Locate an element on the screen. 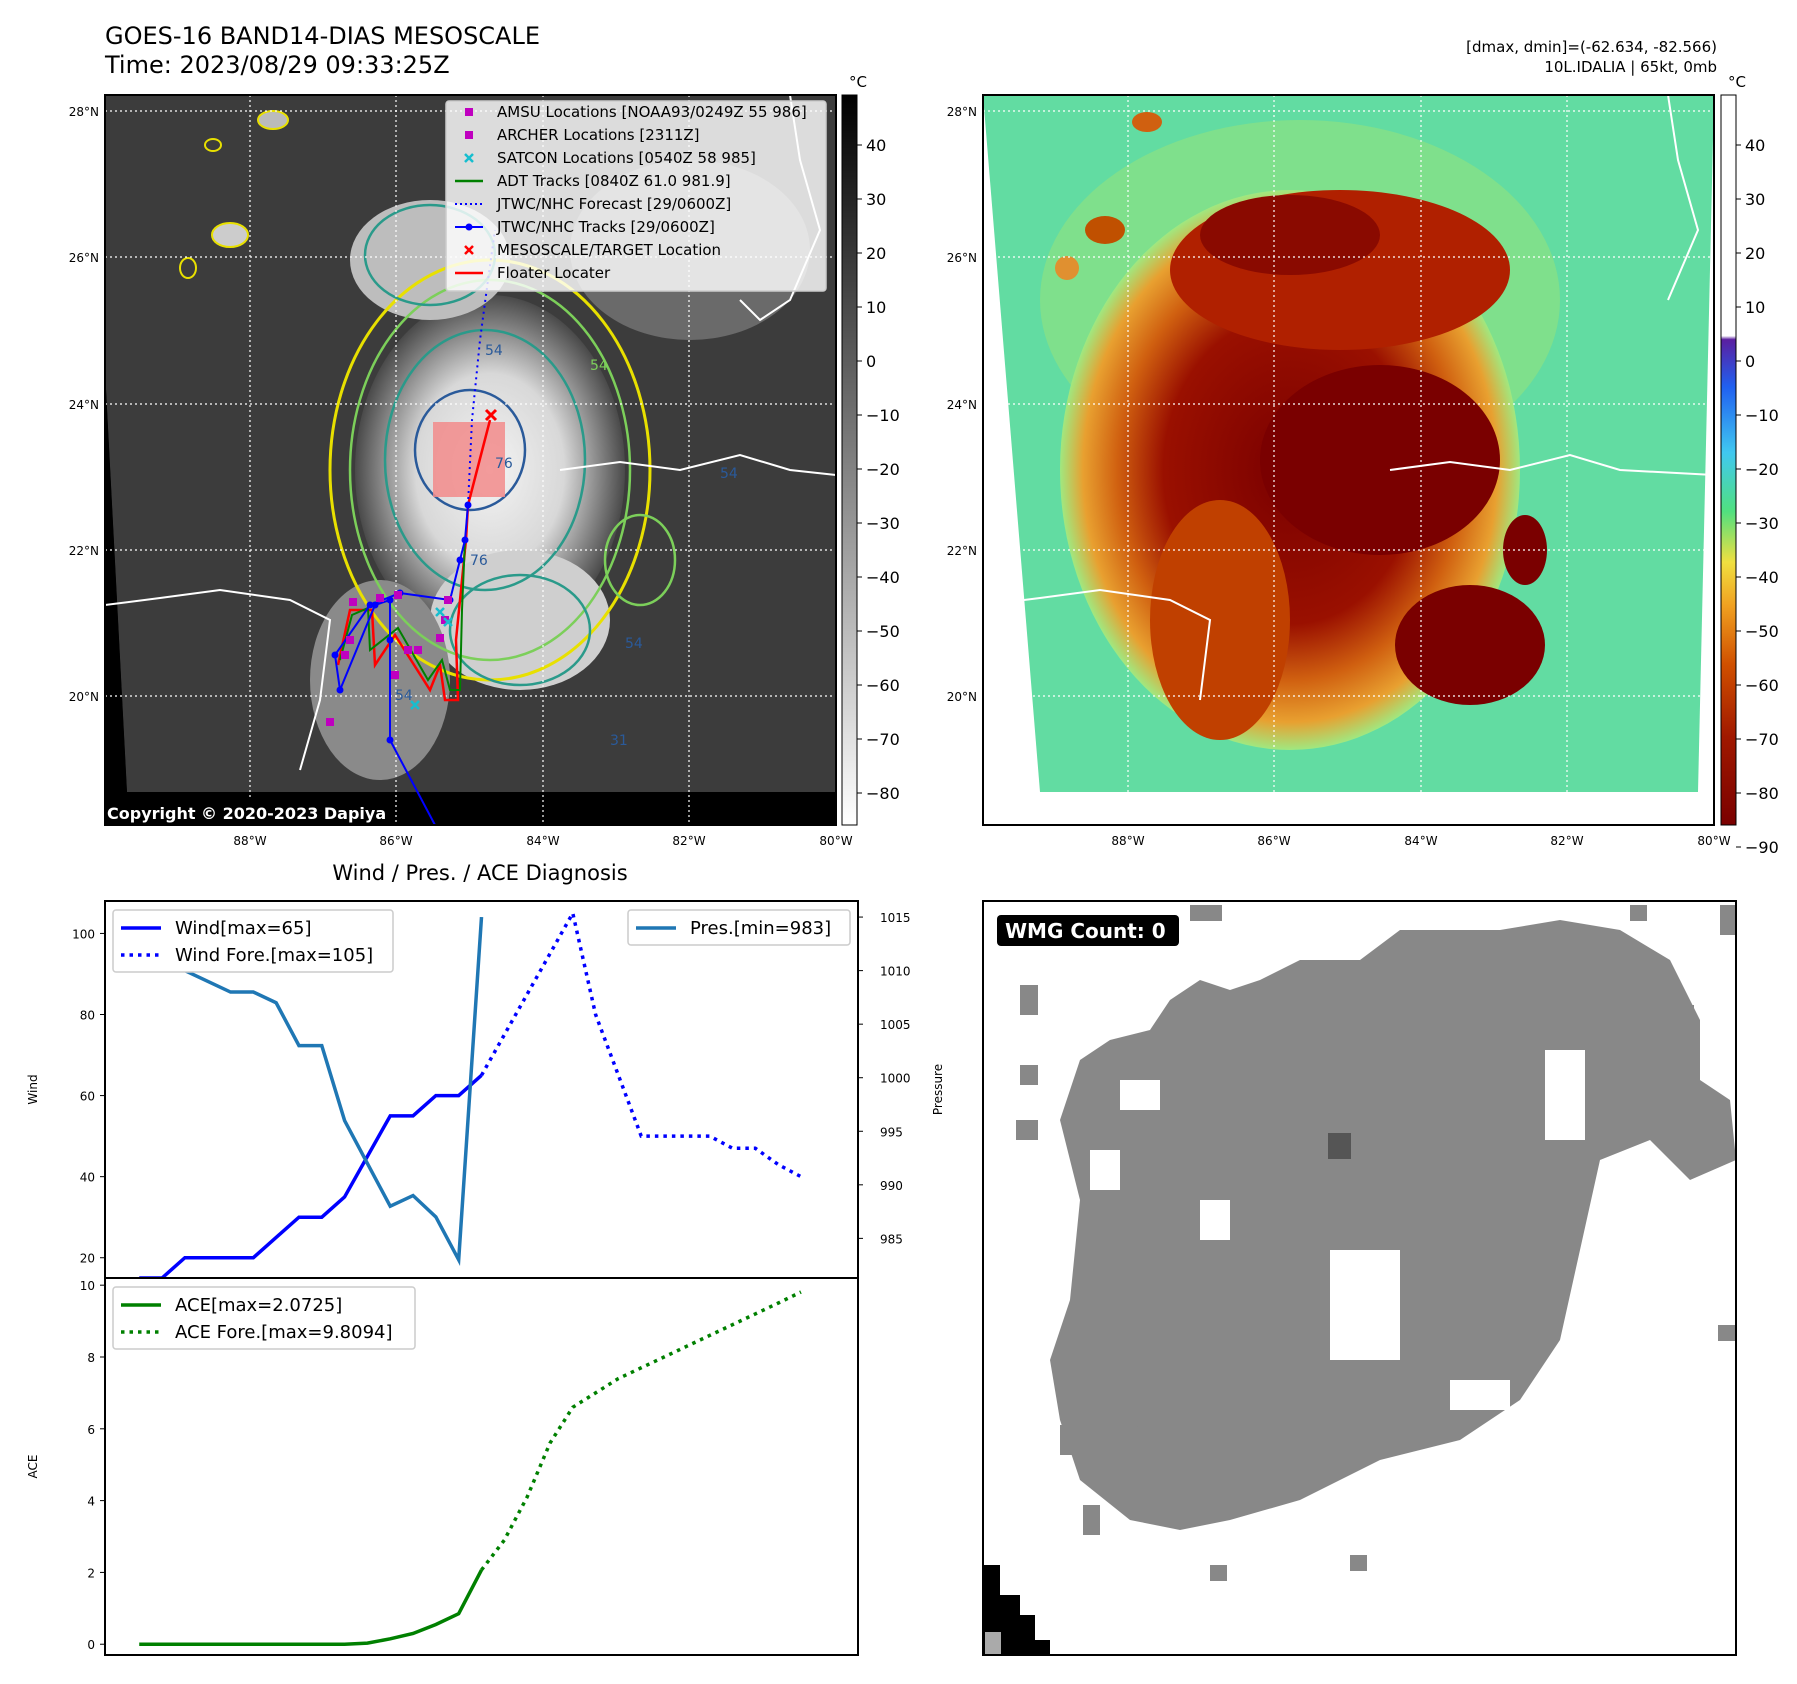  y2-axis-label: Pressure is located at coordinates (938, 1089).